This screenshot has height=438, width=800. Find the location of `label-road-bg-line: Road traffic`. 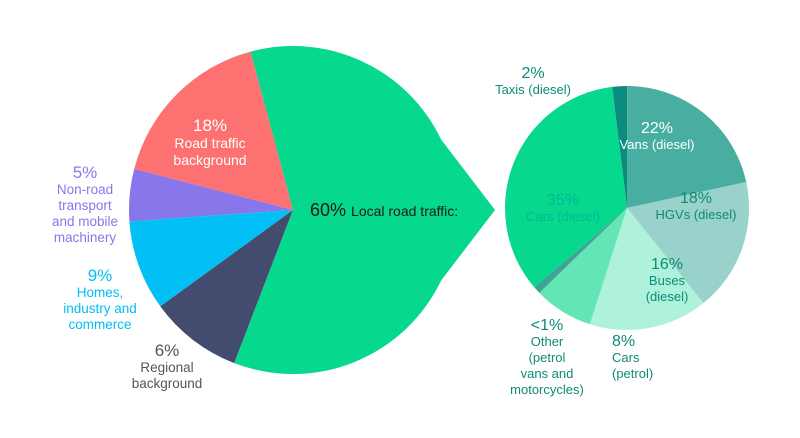

label-road-bg-line: Road traffic is located at coordinates (209, 143).